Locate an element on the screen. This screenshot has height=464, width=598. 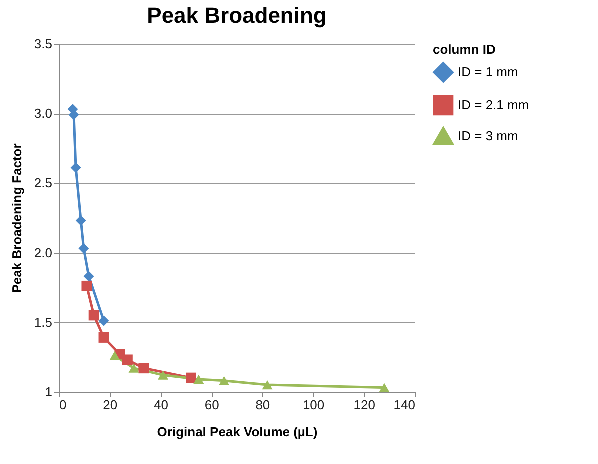
x-tick-label: 80 is located at coordinates (263, 405).